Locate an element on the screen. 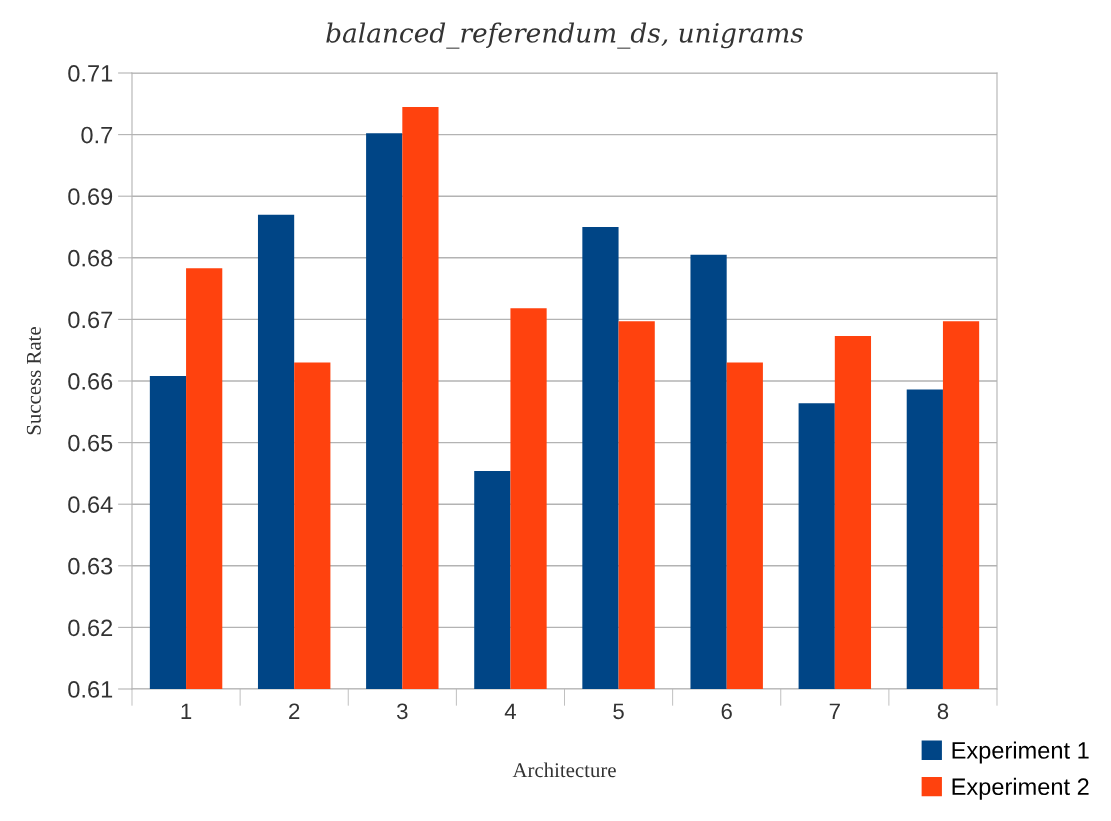 Image resolution: width=1111 pixels, height=821 pixels. y-tick-label: 0.7 is located at coordinates (97, 135).